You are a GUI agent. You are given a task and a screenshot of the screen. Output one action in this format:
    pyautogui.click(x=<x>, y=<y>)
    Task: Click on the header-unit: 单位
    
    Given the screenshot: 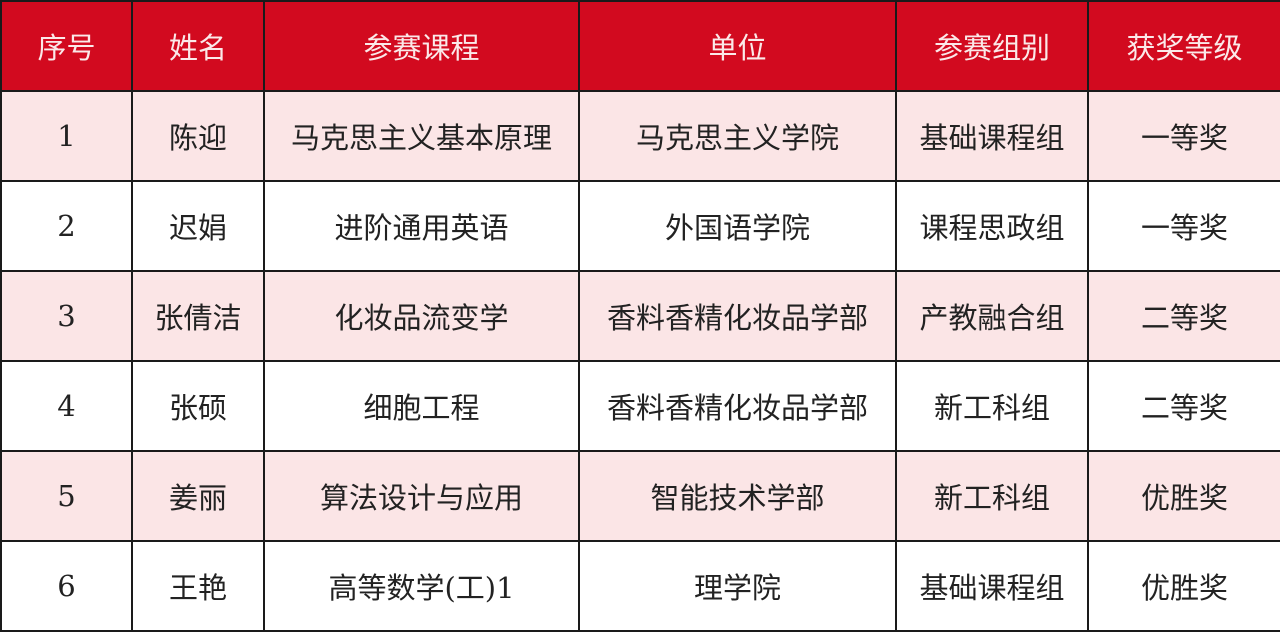 What is the action you would take?
    pyautogui.click(x=737, y=46)
    